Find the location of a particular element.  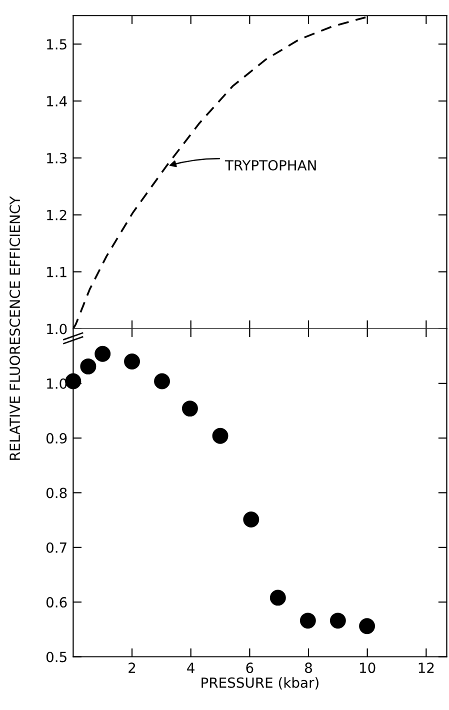

x-axis-title: PRESSURE (kbar) is located at coordinates (260, 683).